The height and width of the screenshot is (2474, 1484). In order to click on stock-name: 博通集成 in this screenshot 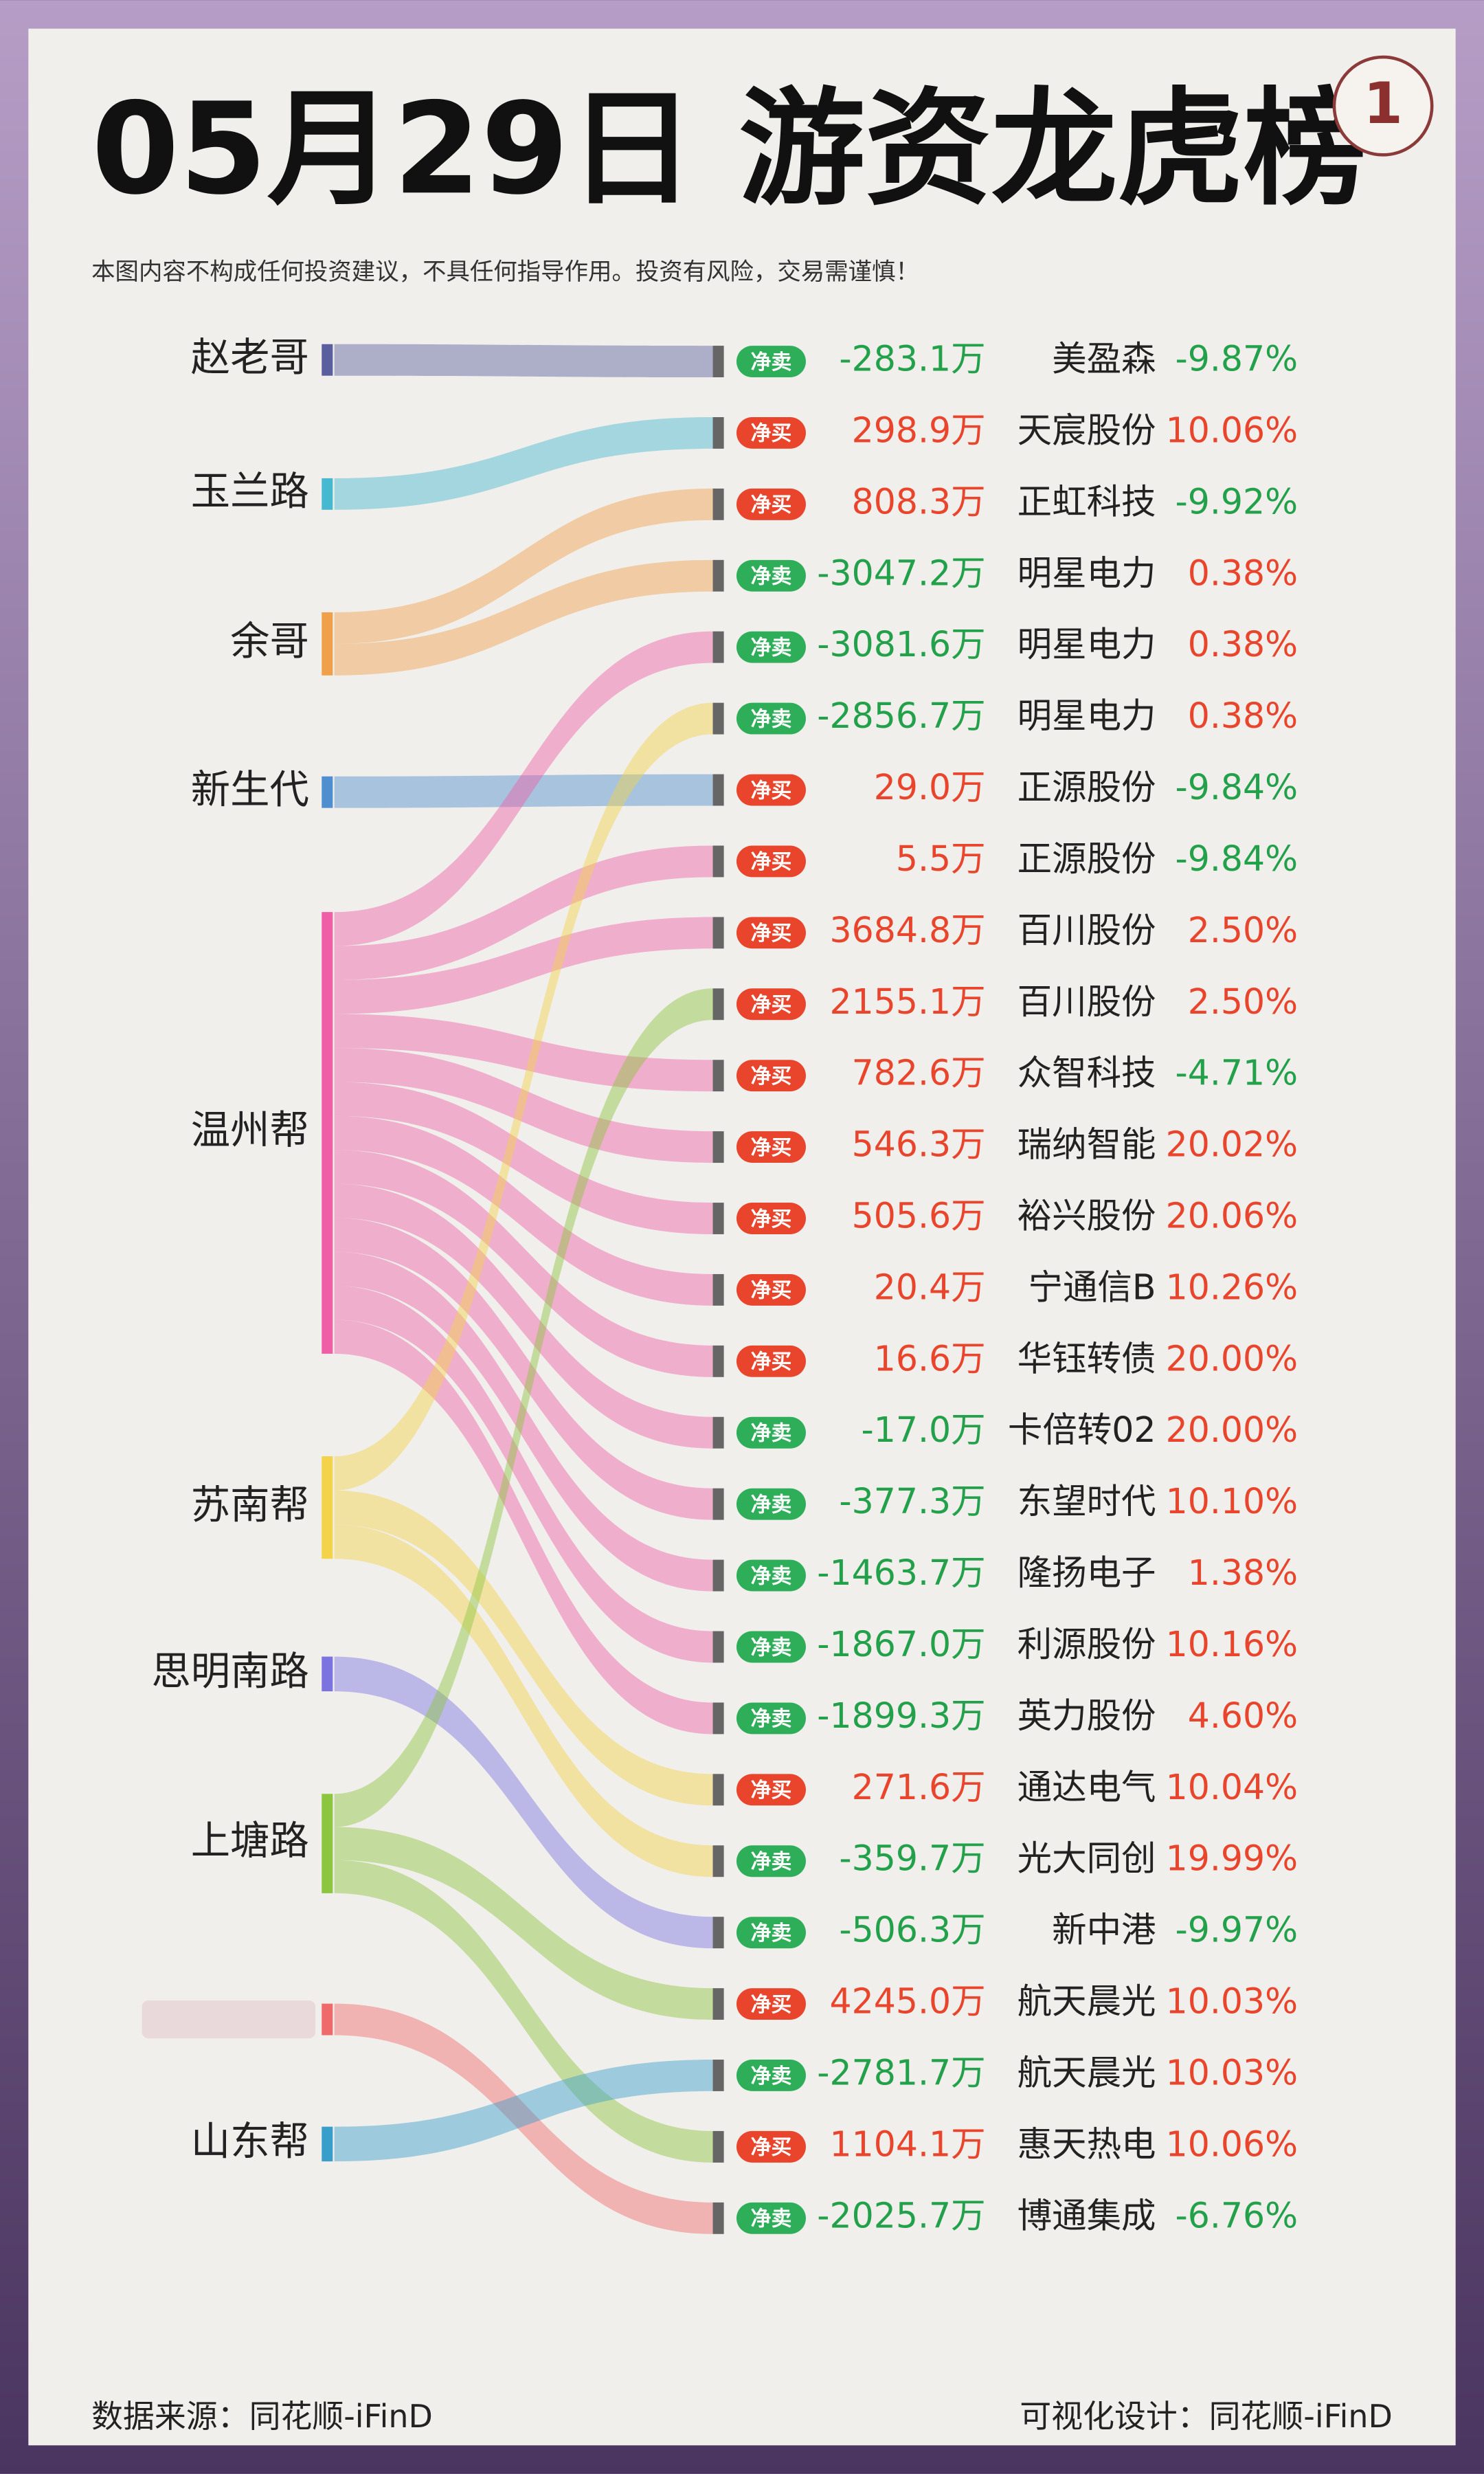, I will do `click(1087, 2215)`.